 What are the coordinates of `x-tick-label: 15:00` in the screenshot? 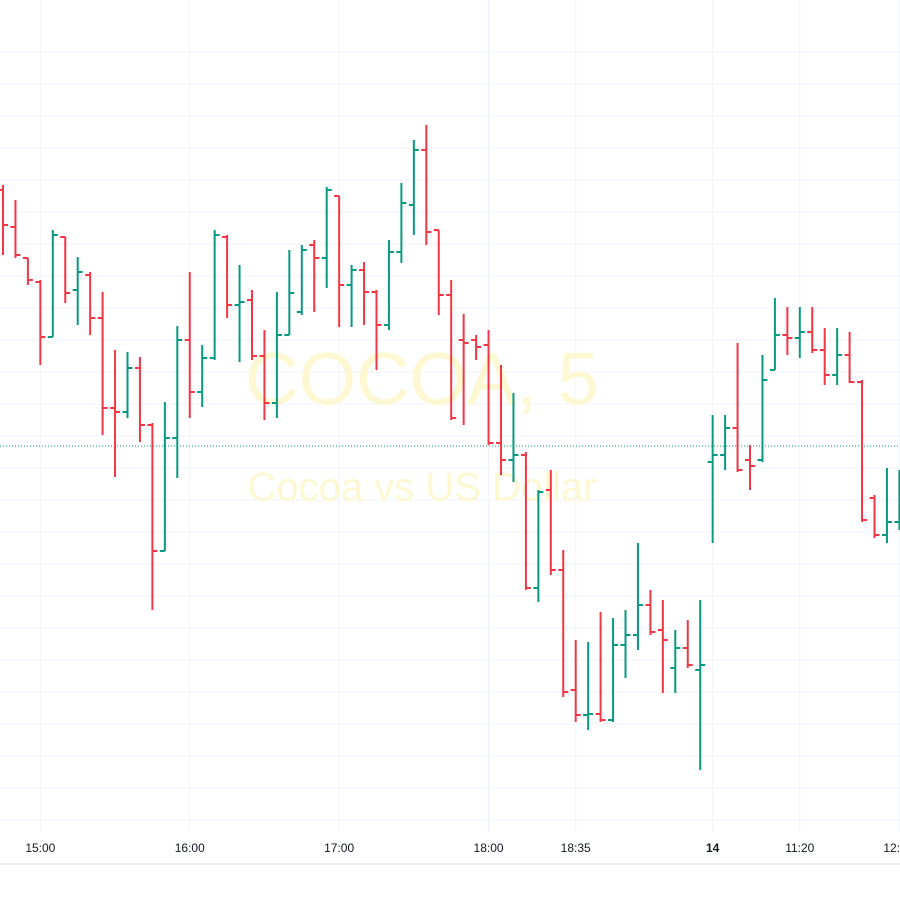 It's located at (40, 848).